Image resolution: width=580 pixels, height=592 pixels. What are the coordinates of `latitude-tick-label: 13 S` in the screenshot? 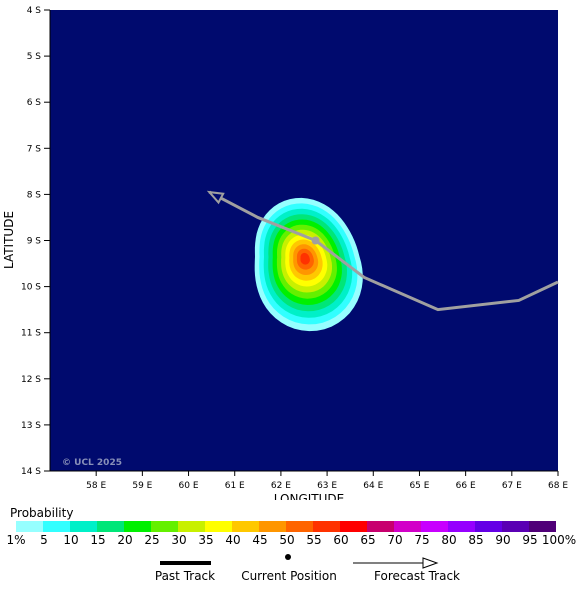 It's located at (31, 426).